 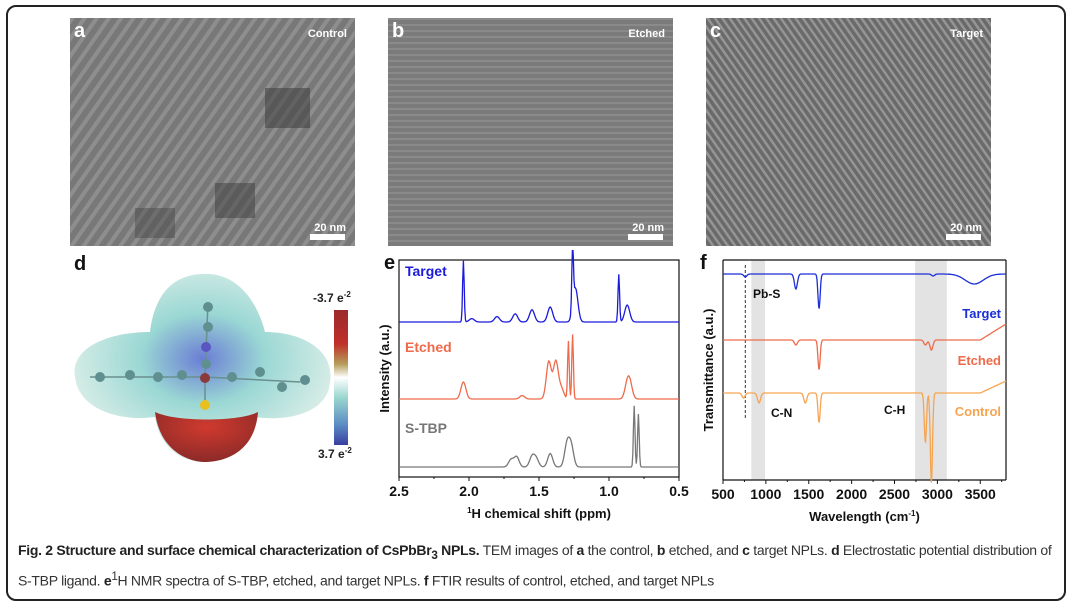 I want to click on panel-letter-c: c, so click(x=716, y=31).